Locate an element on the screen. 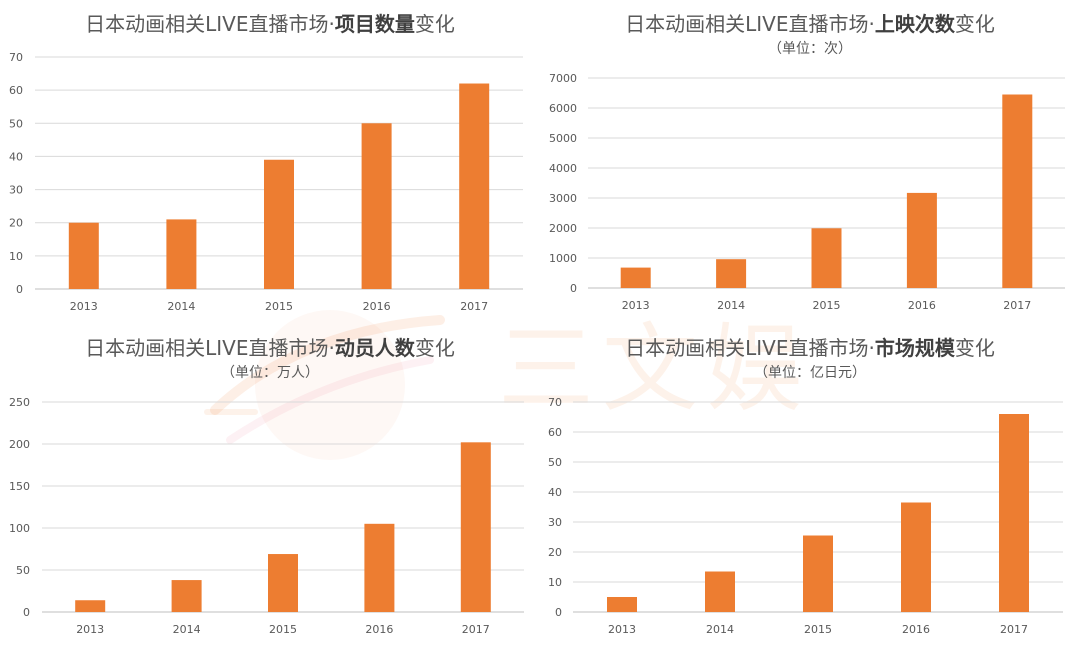 Image resolution: width=1080 pixels, height=647 pixels. title-project-count: 日本动画相关LIVE直播市场·项目数量变化 is located at coordinates (270, 24).